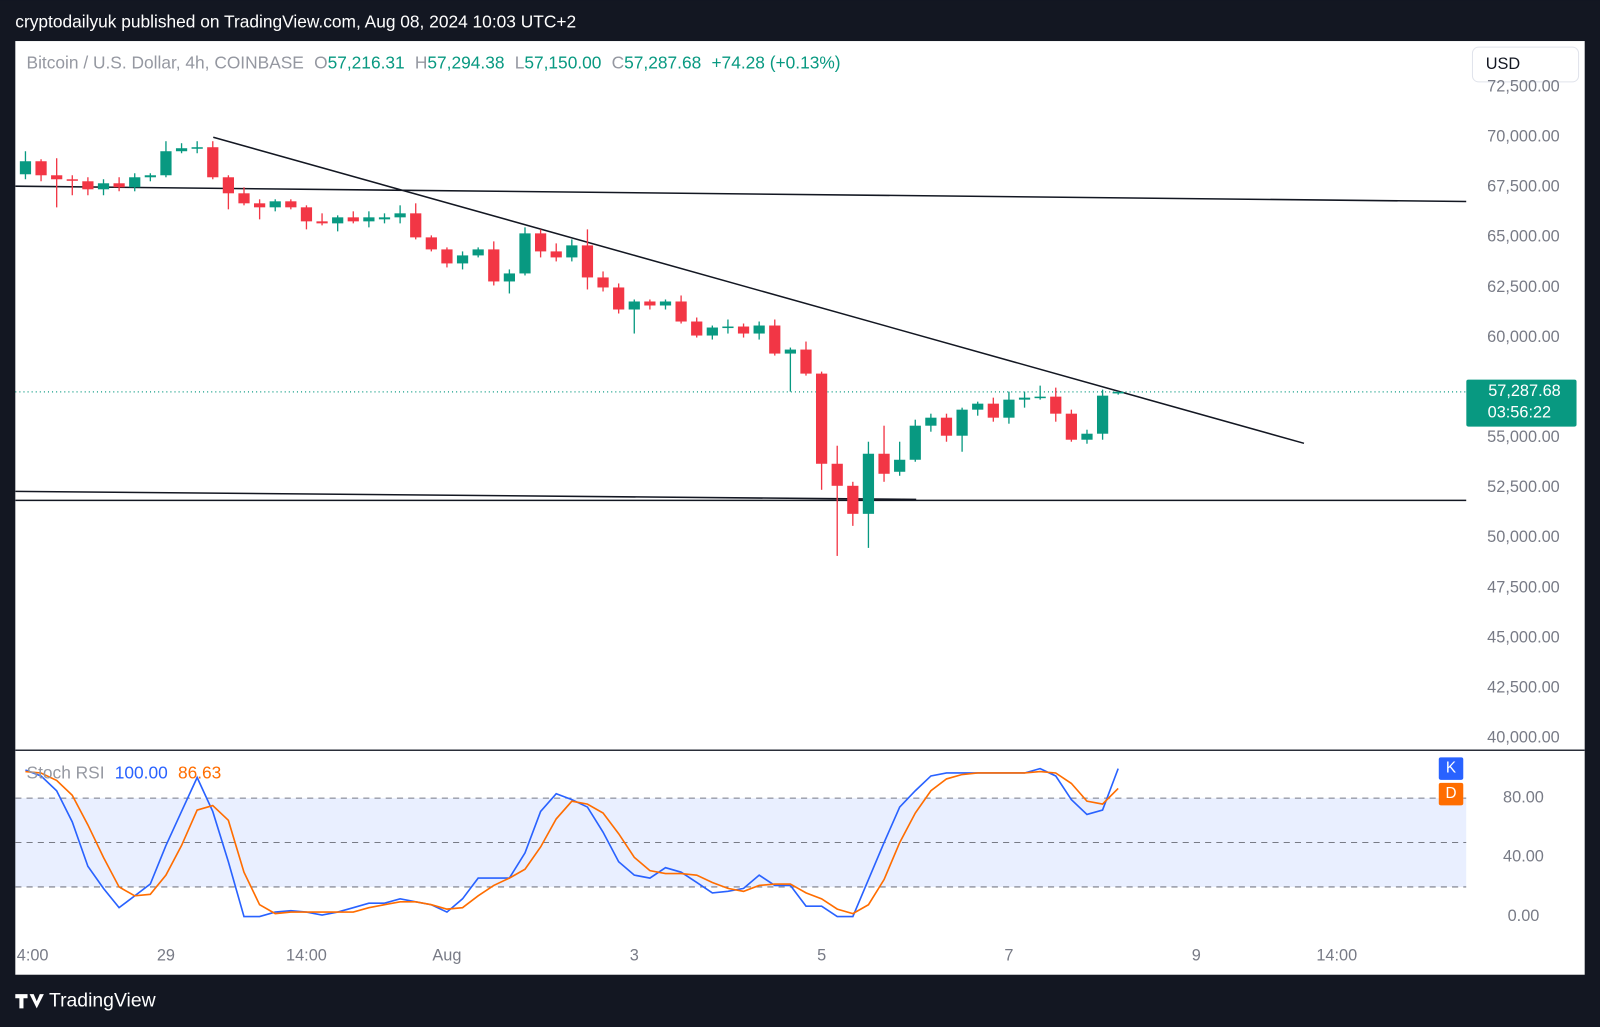 This screenshot has height=1027, width=1600. I want to click on last-price-box, so click(1521, 403).